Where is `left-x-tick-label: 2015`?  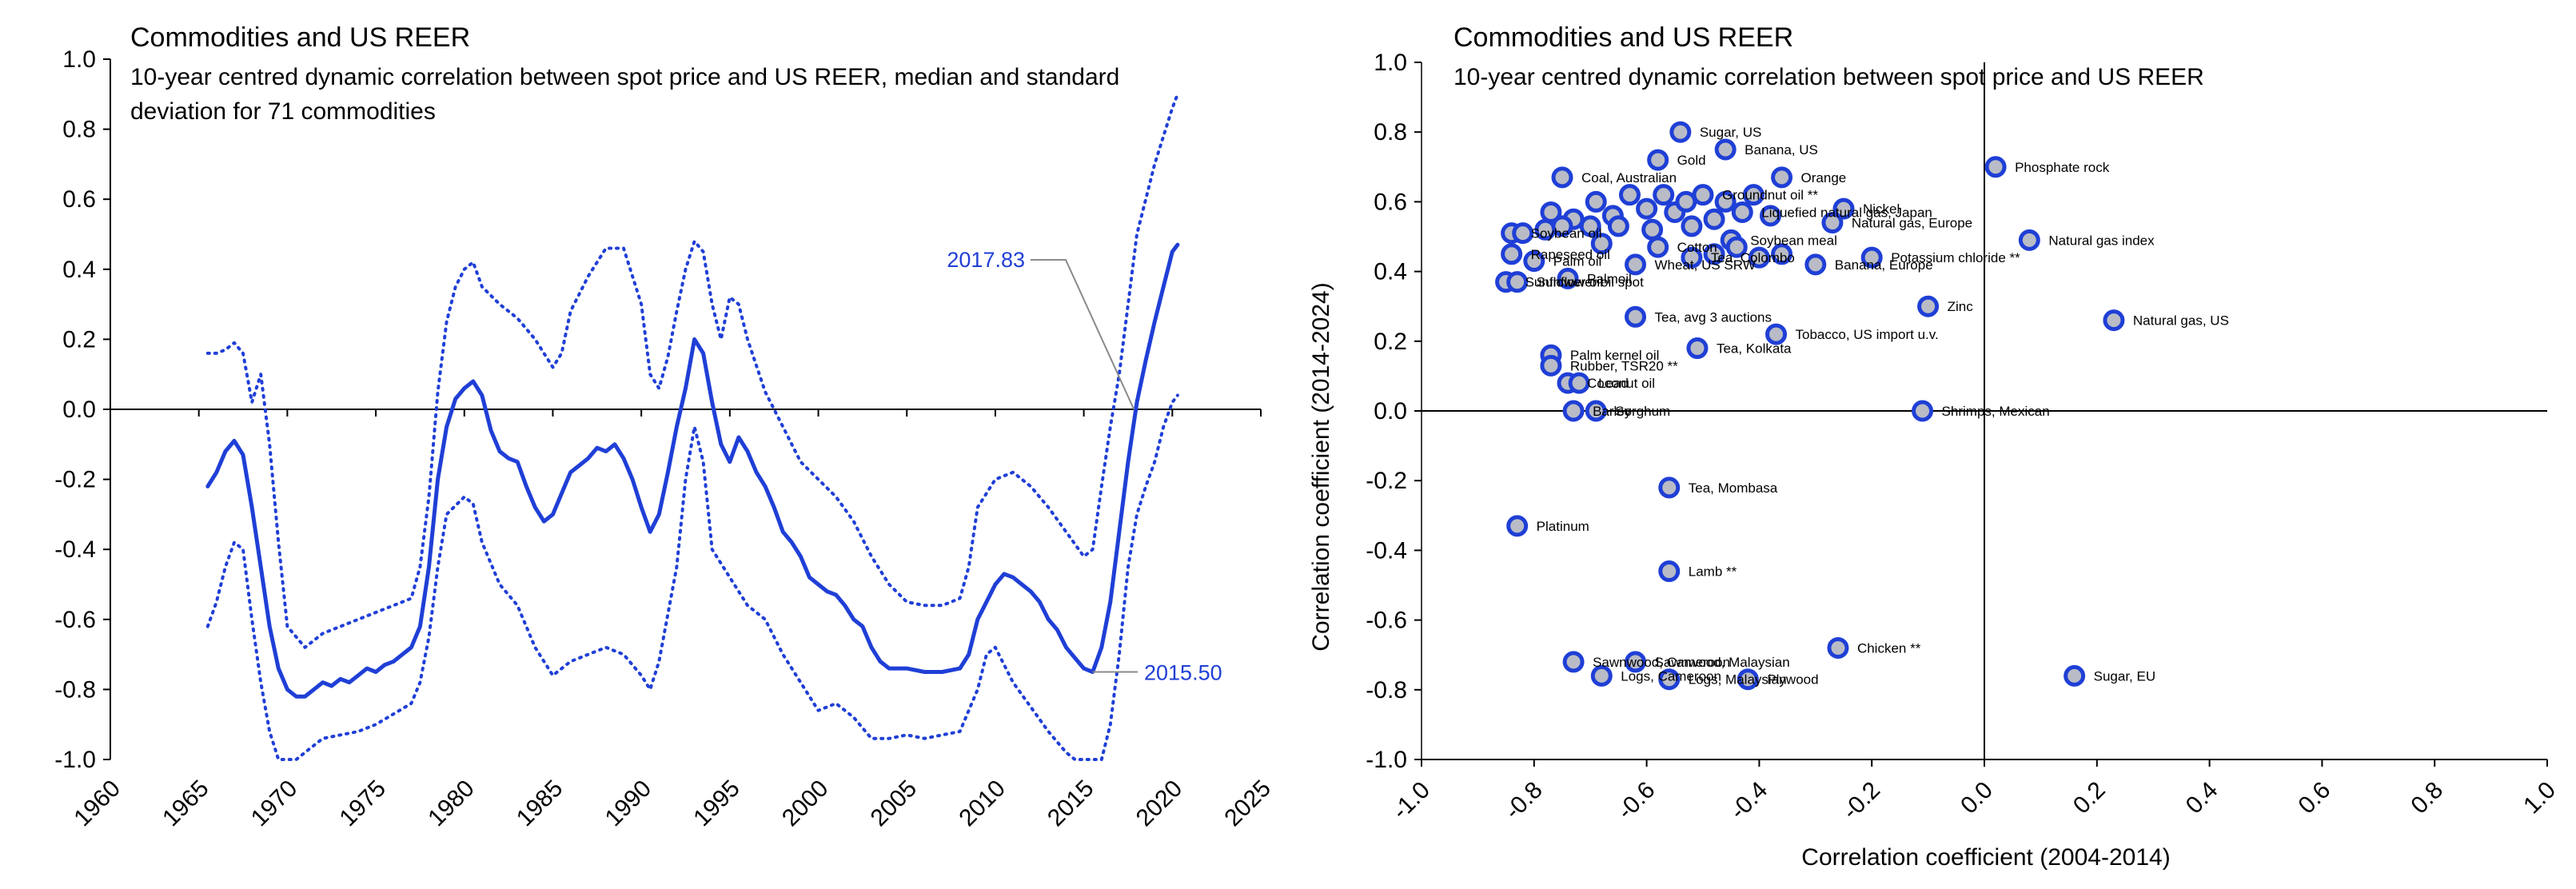 left-x-tick-label: 2015 is located at coordinates (1071, 803).